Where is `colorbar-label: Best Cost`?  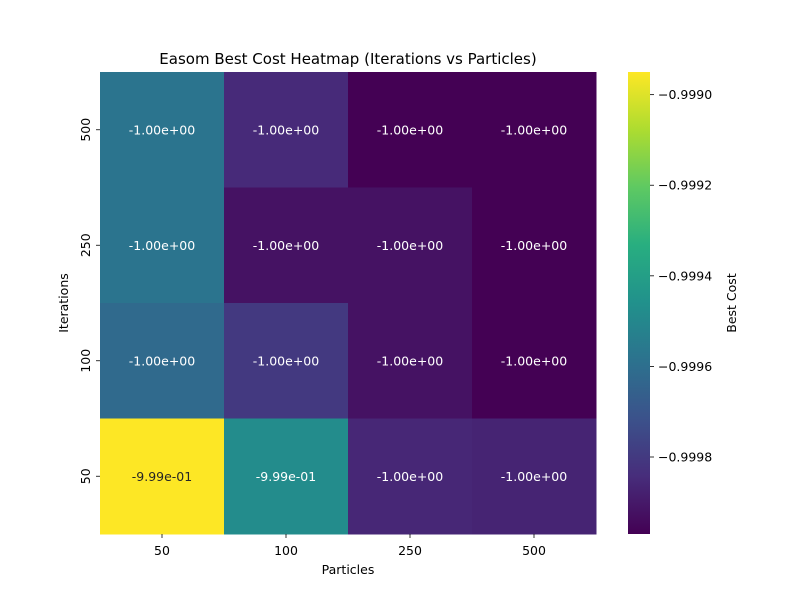
colorbar-label: Best Cost is located at coordinates (731, 303).